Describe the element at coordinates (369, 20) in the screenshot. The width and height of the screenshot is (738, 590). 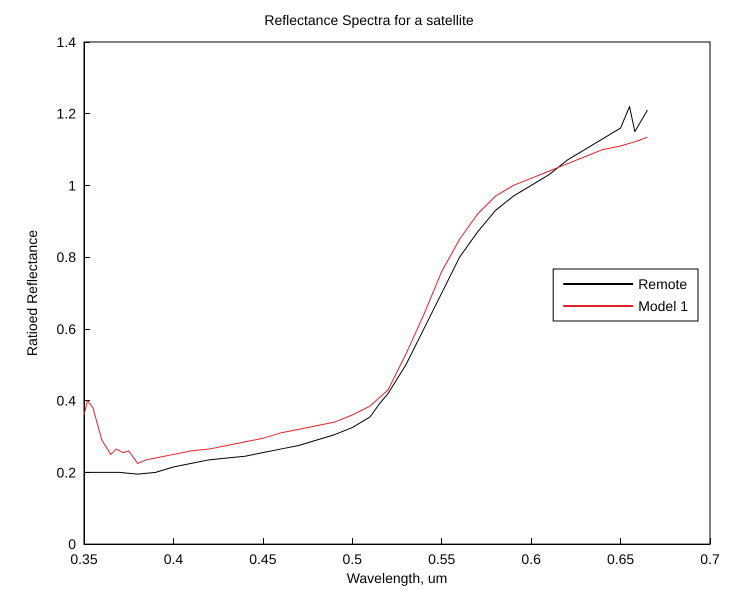
I see `chart-title: Reflectance Spectra for a satellite` at that location.